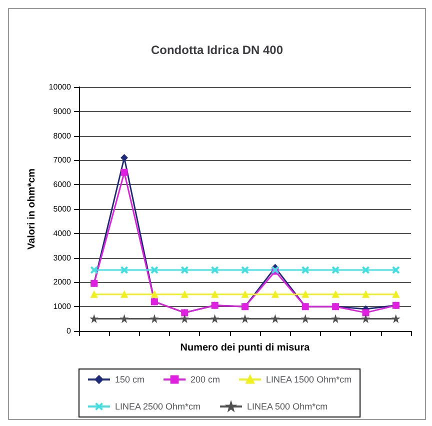  I want to click on y-tick-label: 6000, so click(62, 185).